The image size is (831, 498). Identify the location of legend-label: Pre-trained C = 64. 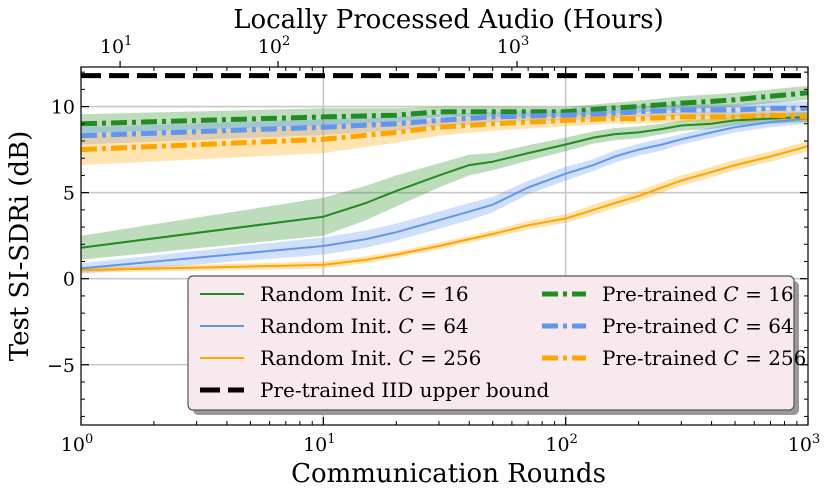
(698, 326).